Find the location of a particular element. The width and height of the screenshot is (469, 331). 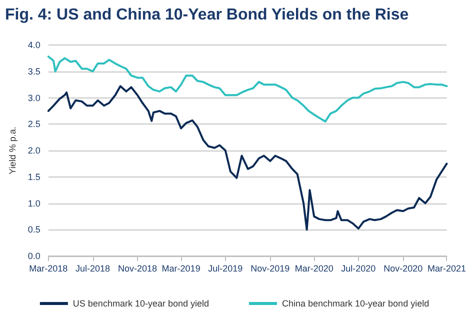

legend-label: China benchmark 10-year bond yield is located at coordinates (356, 303).